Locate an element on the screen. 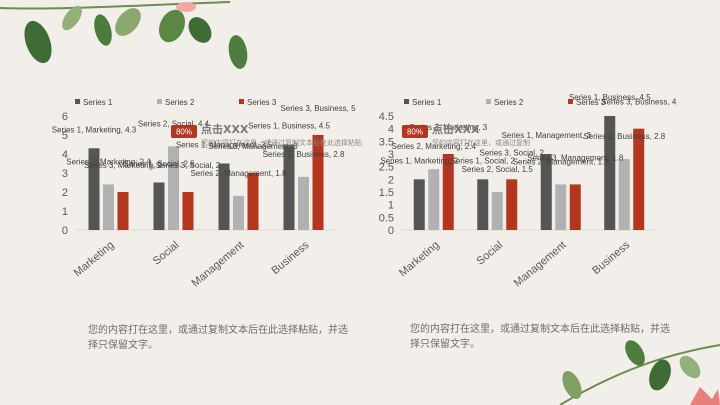  data-label: Series 1, Social, 2 is located at coordinates (483, 160).